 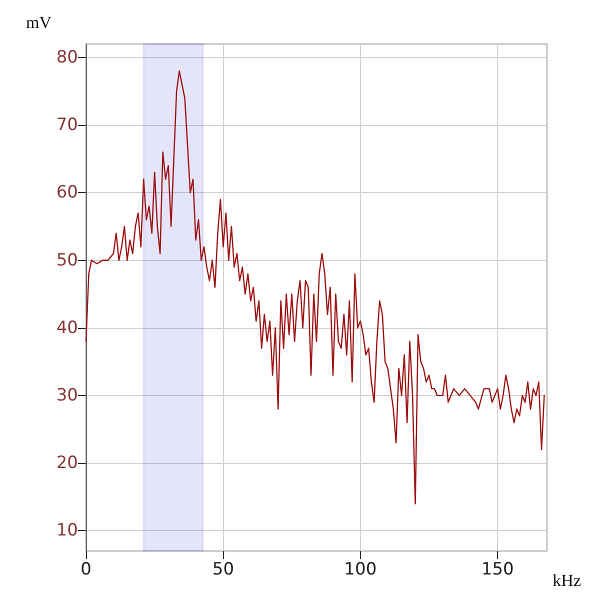 I want to click on x-tick-label: 50, so click(x=223, y=570).